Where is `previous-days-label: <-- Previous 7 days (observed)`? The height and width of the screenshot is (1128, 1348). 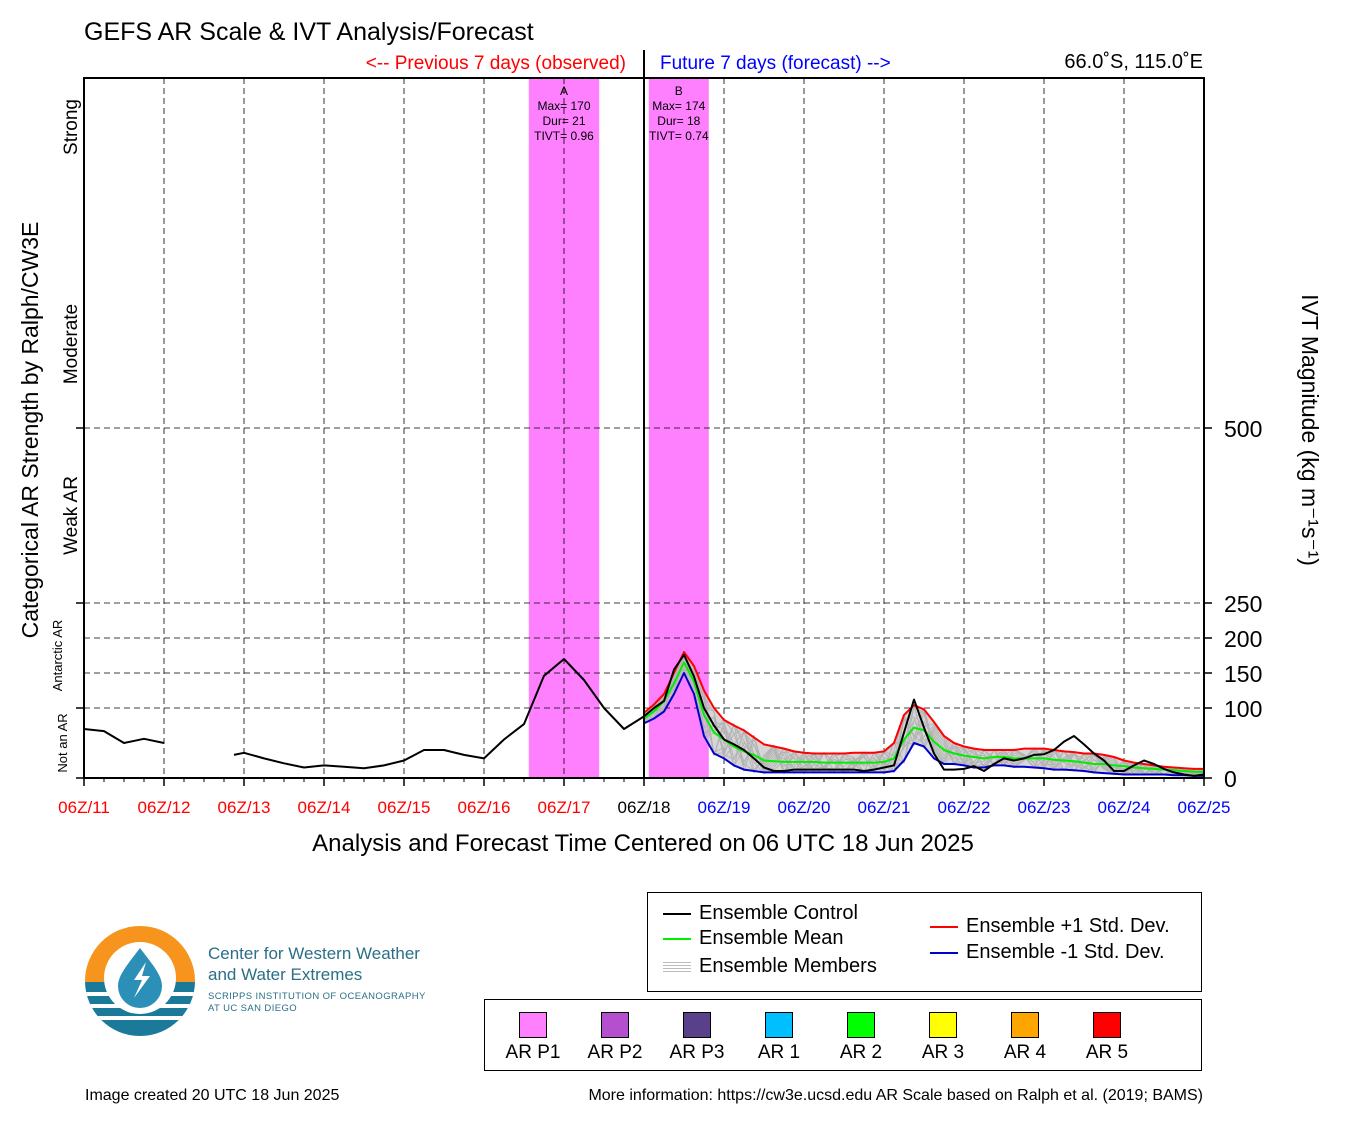
previous-days-label: <-- Previous 7 days (observed) is located at coordinates (496, 63).